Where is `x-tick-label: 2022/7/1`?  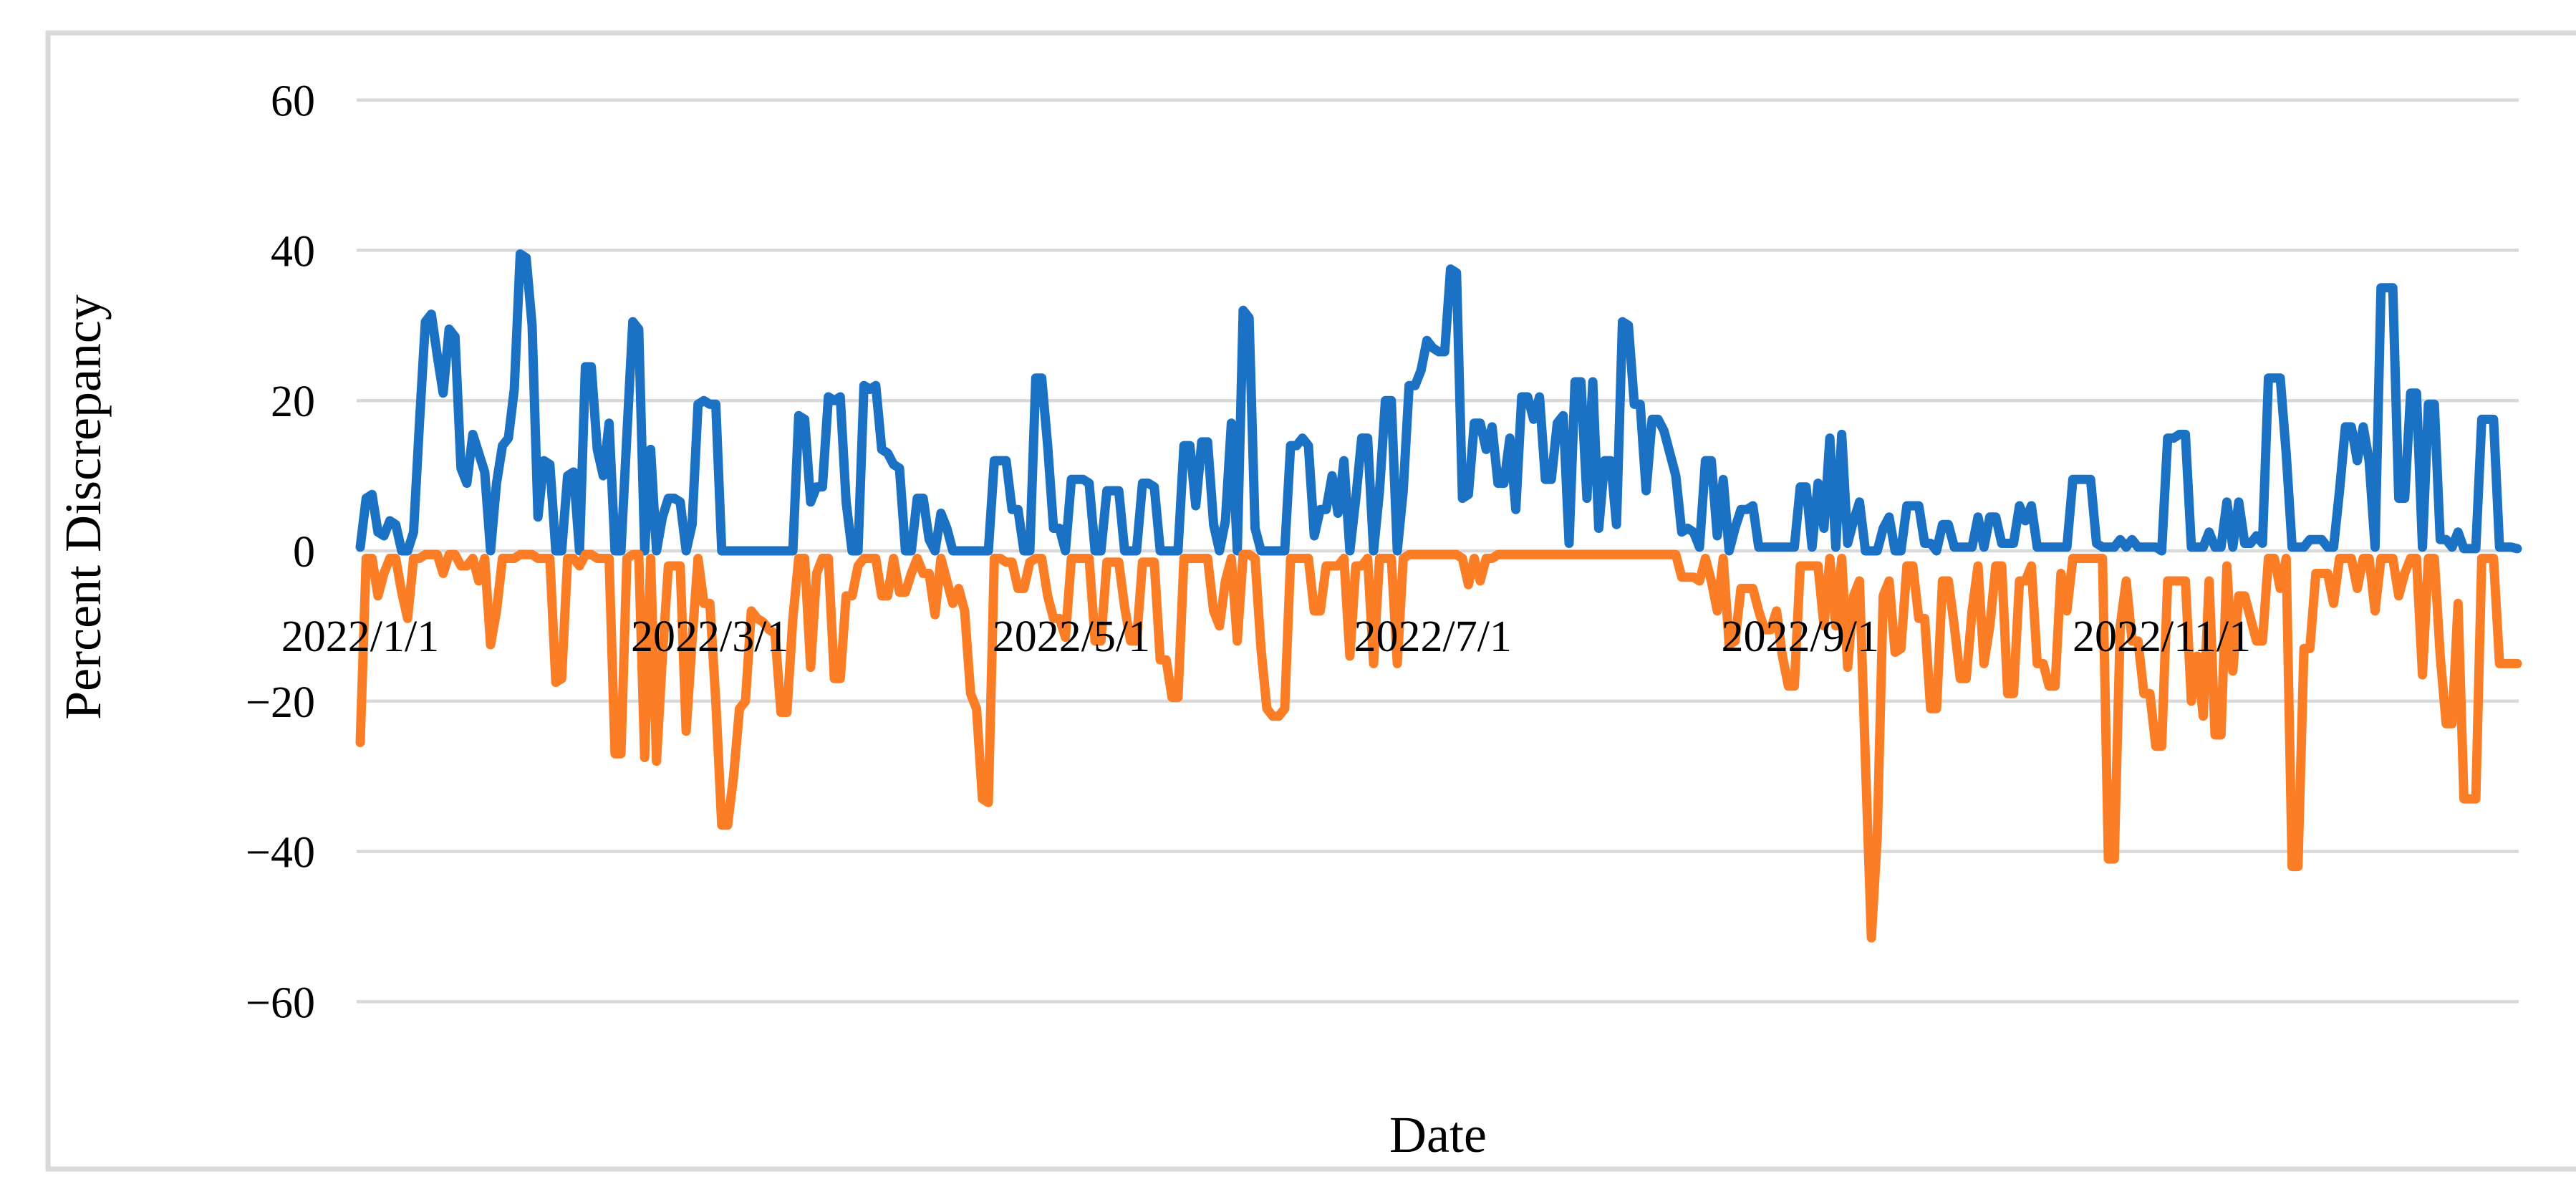 x-tick-label: 2022/7/1 is located at coordinates (1432, 636).